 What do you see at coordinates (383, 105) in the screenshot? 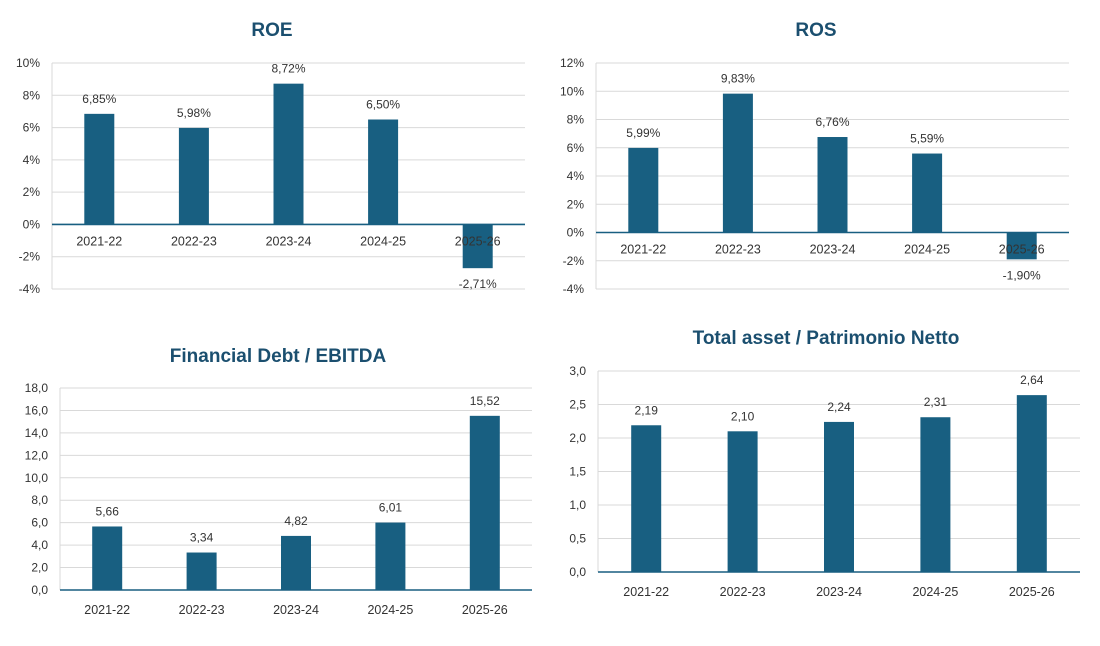
I see `data-label: 6,50%` at bounding box center [383, 105].